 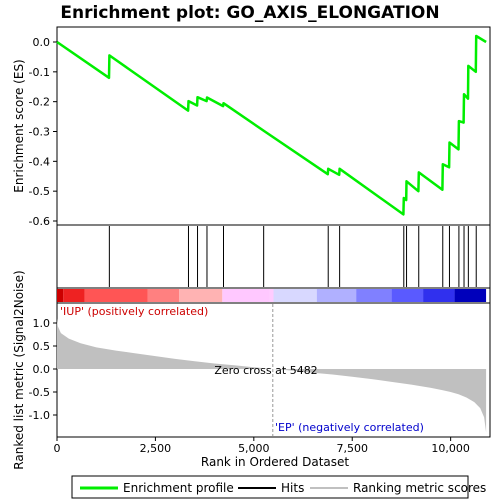 What do you see at coordinates (39, 191) in the screenshot?
I see `es-y-tick-label: -0.5` at bounding box center [39, 191].